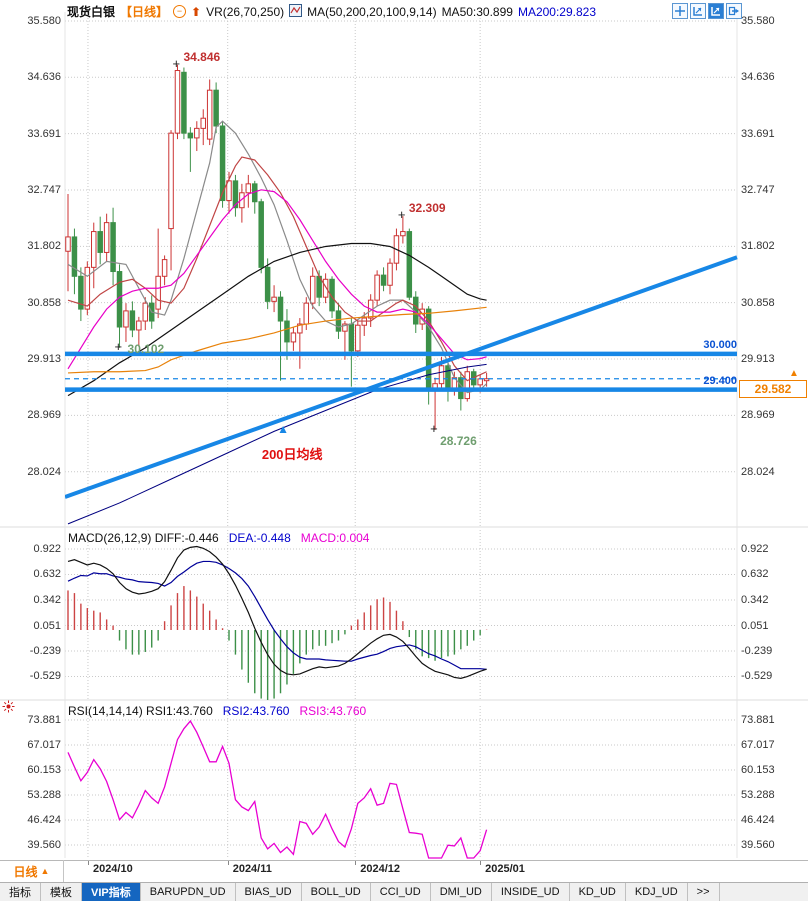 The width and height of the screenshot is (808, 901). What do you see at coordinates (680, 11) in the screenshot?
I see `pan-tool-icon` at bounding box center [680, 11].